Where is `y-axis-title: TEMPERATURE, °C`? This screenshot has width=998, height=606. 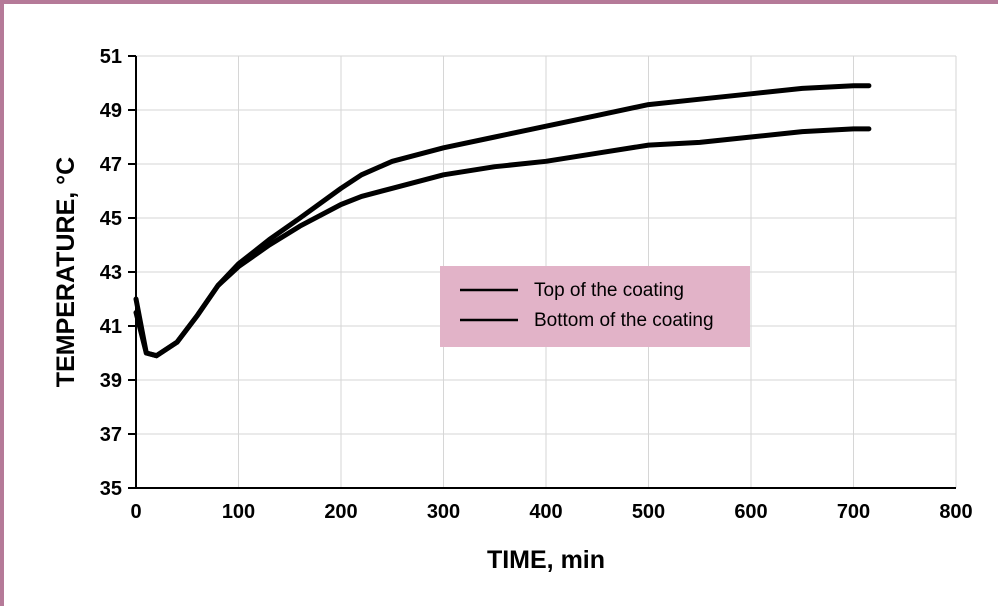
y-axis-title: TEMPERATURE, °C is located at coordinates (66, 272).